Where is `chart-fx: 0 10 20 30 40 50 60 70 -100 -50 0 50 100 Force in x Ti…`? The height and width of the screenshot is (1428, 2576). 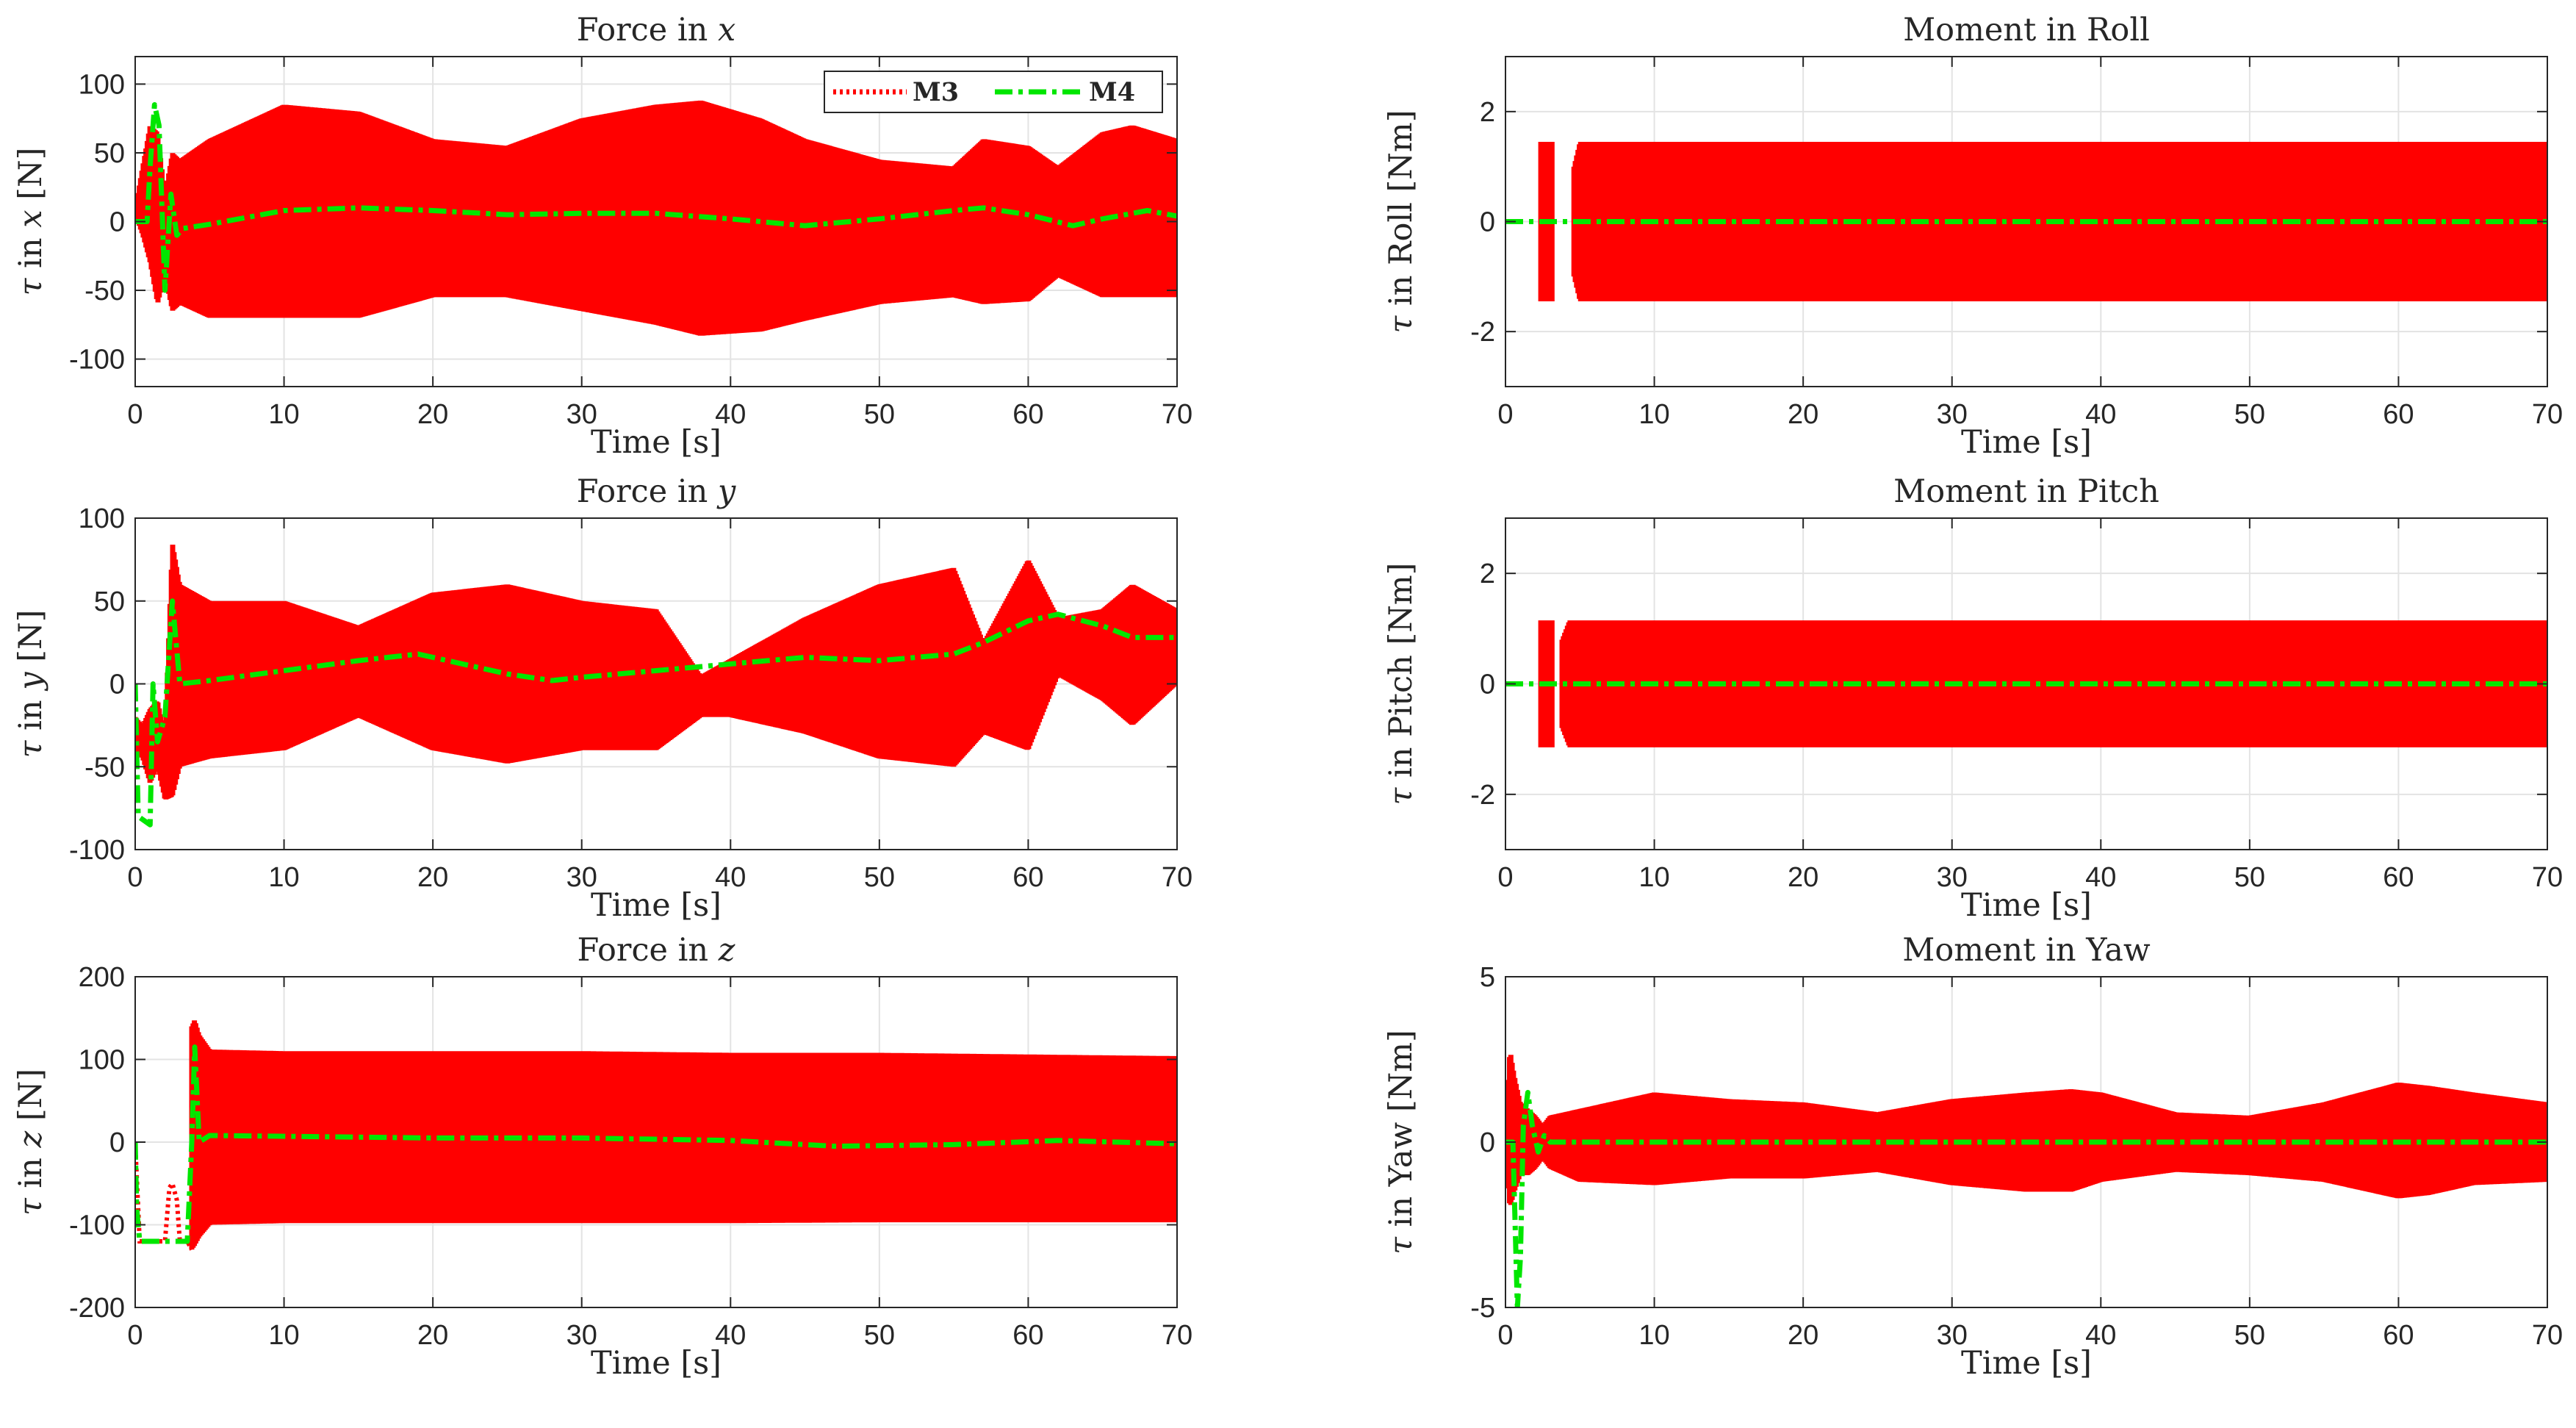 chart-fx: 0 10 20 30 40 50 60 70 -100 -50 0 50 100 Force in x Ti… is located at coordinates (602, 236).